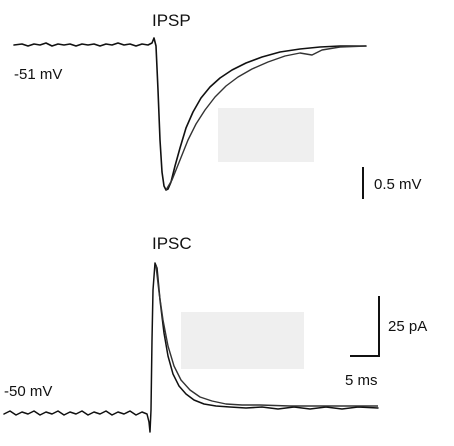 The image size is (454, 446). I want to click on ipsp-holding-potential: -51 mV, so click(38, 74).